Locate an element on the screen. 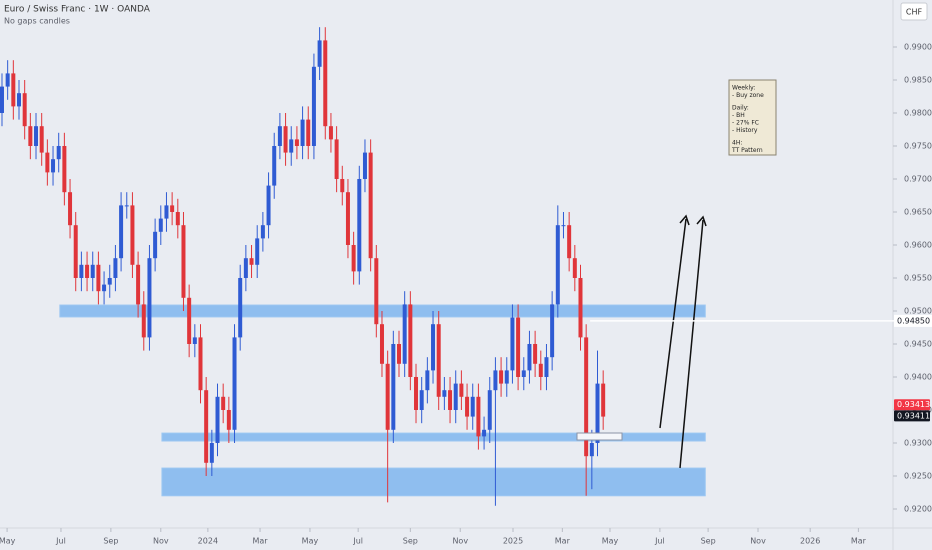 The width and height of the screenshot is (932, 550). y-tick-label: 0.99000 is located at coordinates (918, 46).